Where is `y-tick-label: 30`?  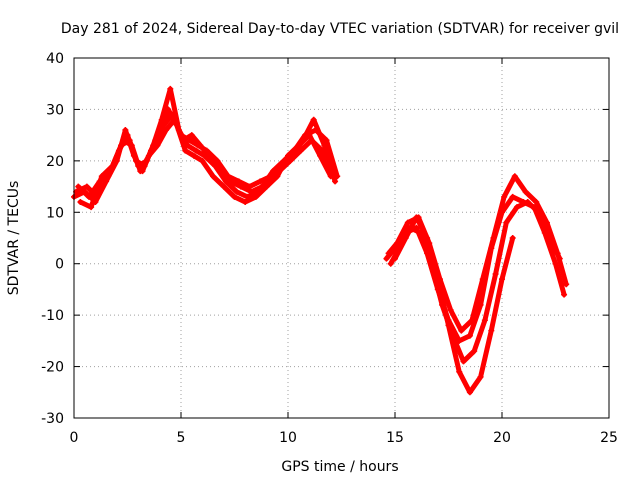
y-tick-label: 30 is located at coordinates (55, 110).